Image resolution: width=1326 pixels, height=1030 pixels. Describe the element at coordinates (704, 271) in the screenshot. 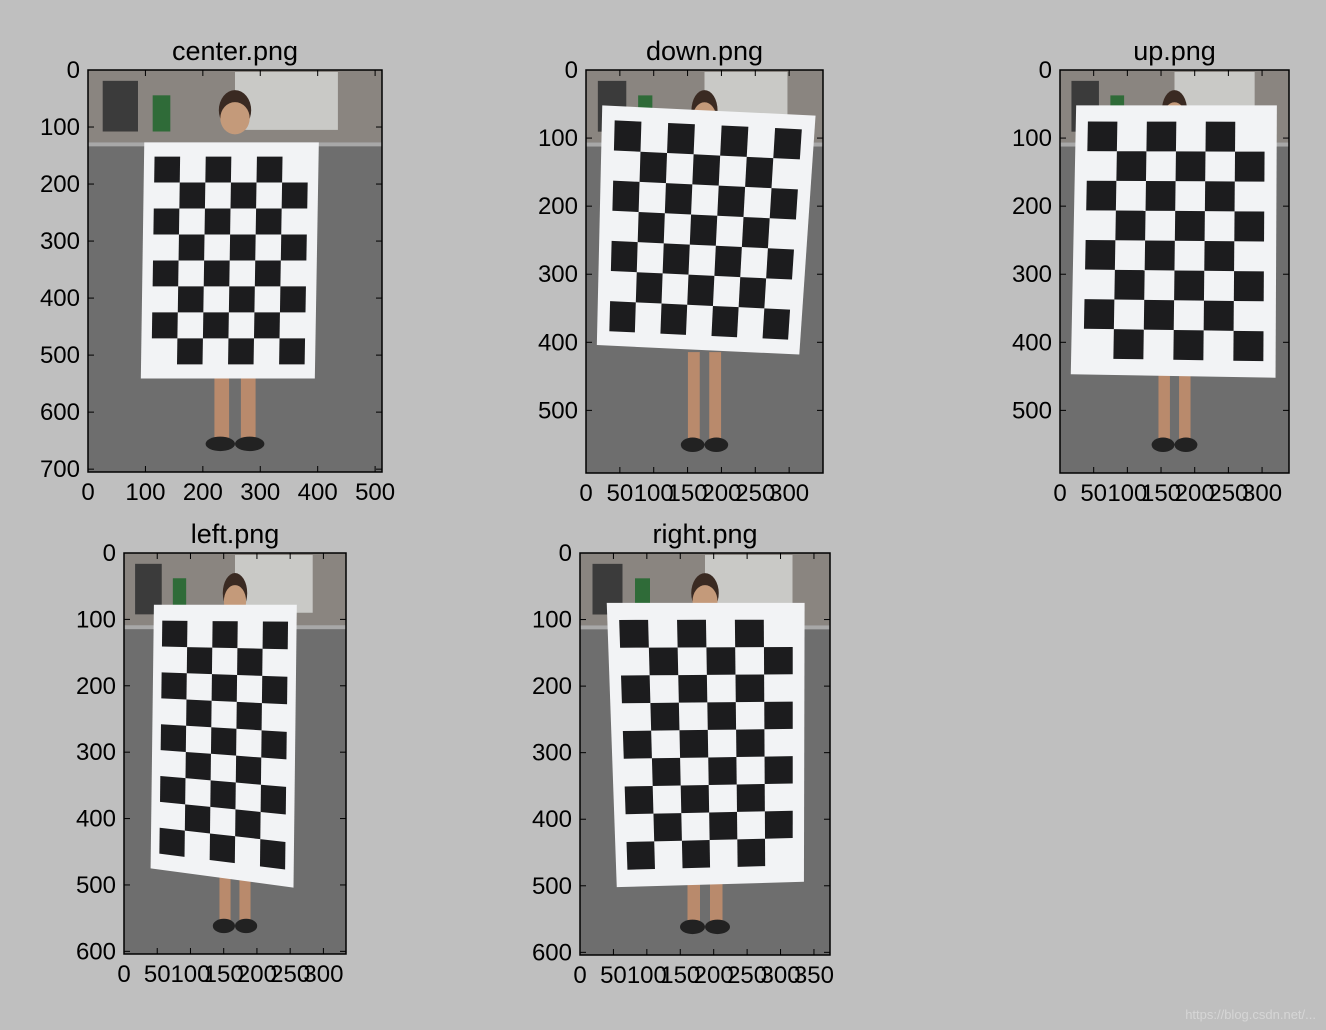

I see `photo-down` at that location.